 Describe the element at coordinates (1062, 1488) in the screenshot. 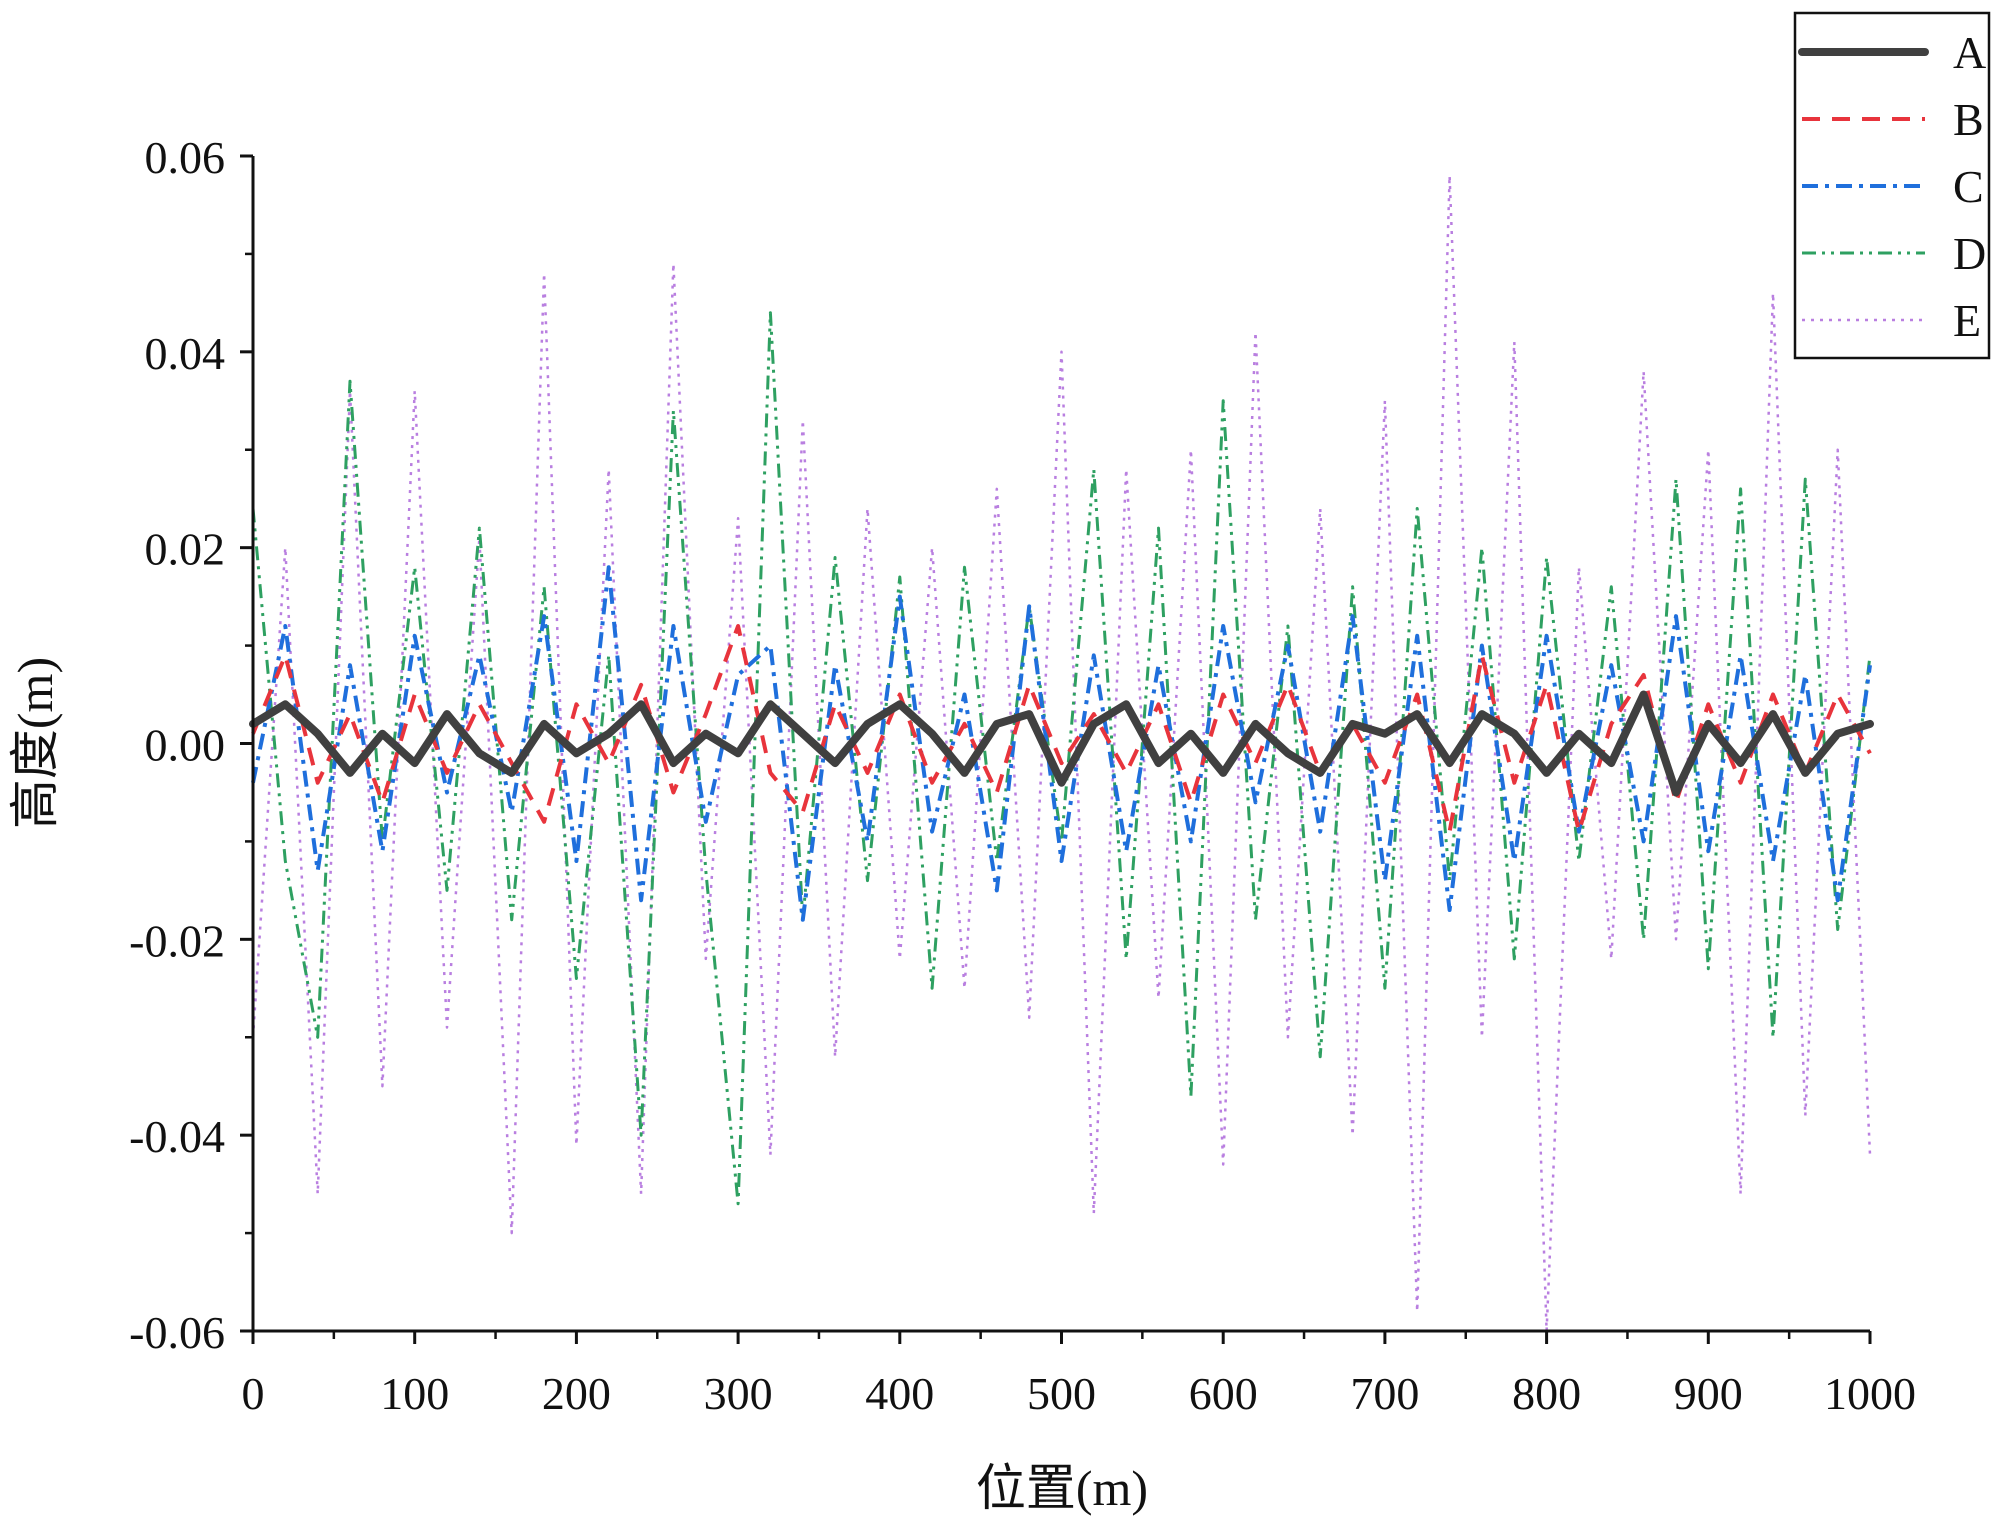

I see `x-axis-title: 位置(m)` at that location.